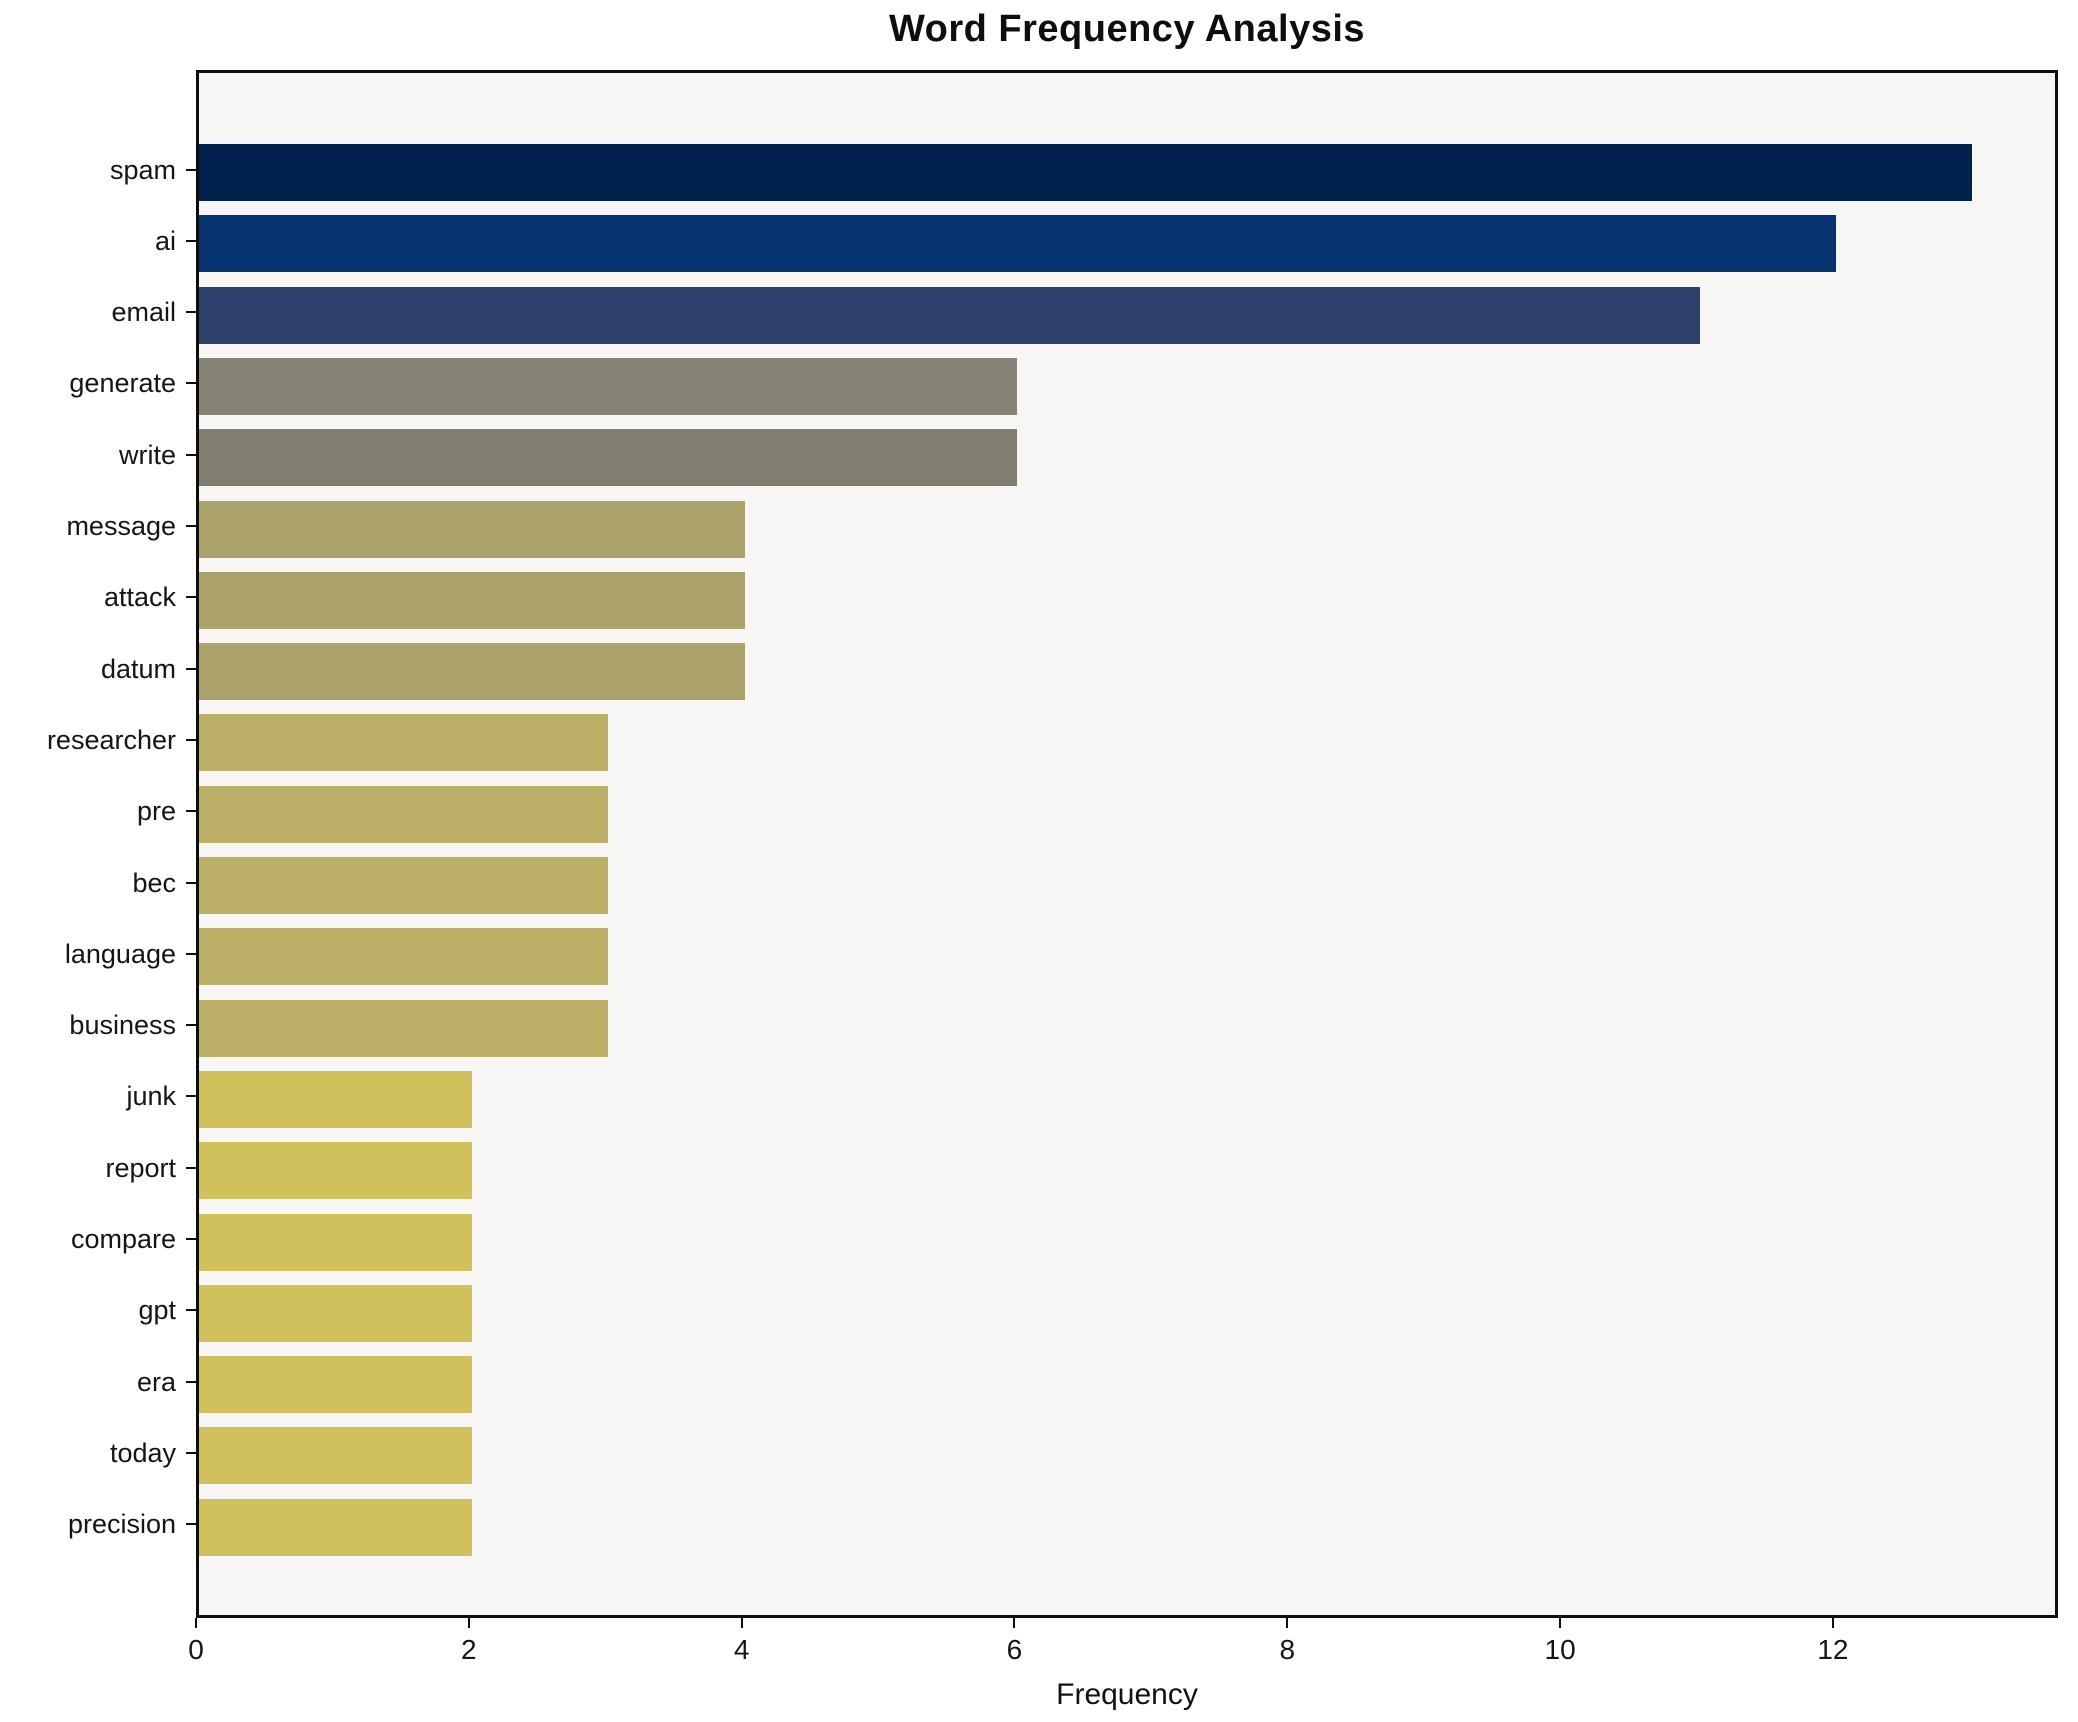  I want to click on bar-business, so click(404, 1028).